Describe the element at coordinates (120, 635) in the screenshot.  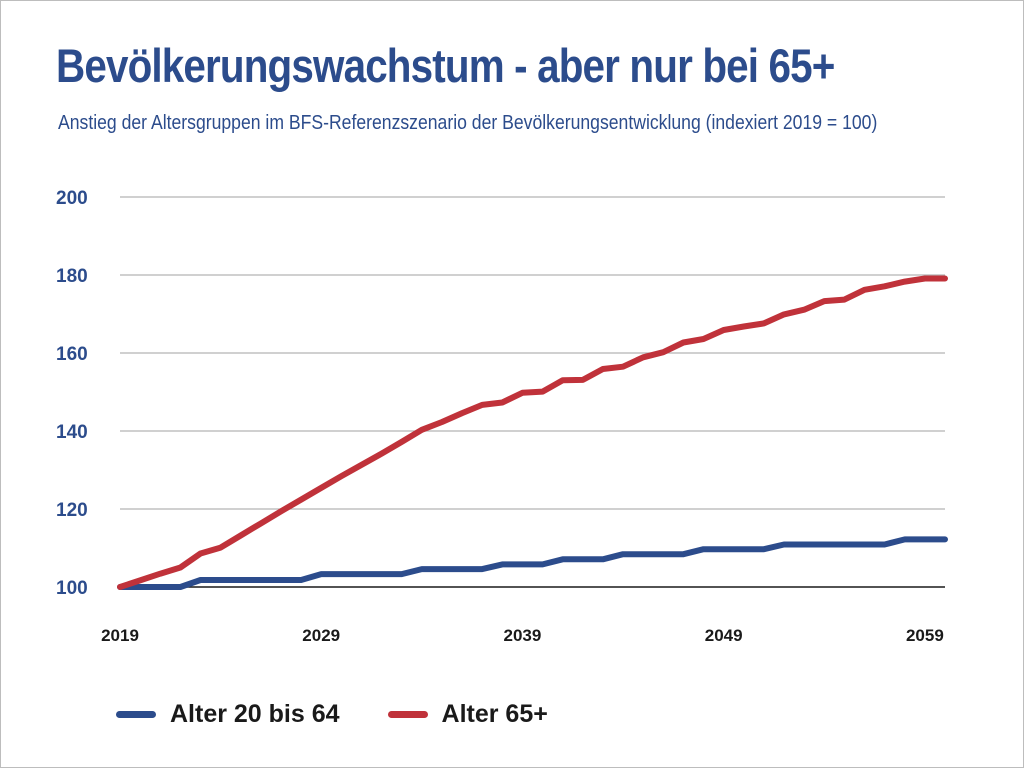
I see `x-tick-label-2019: 2019` at that location.